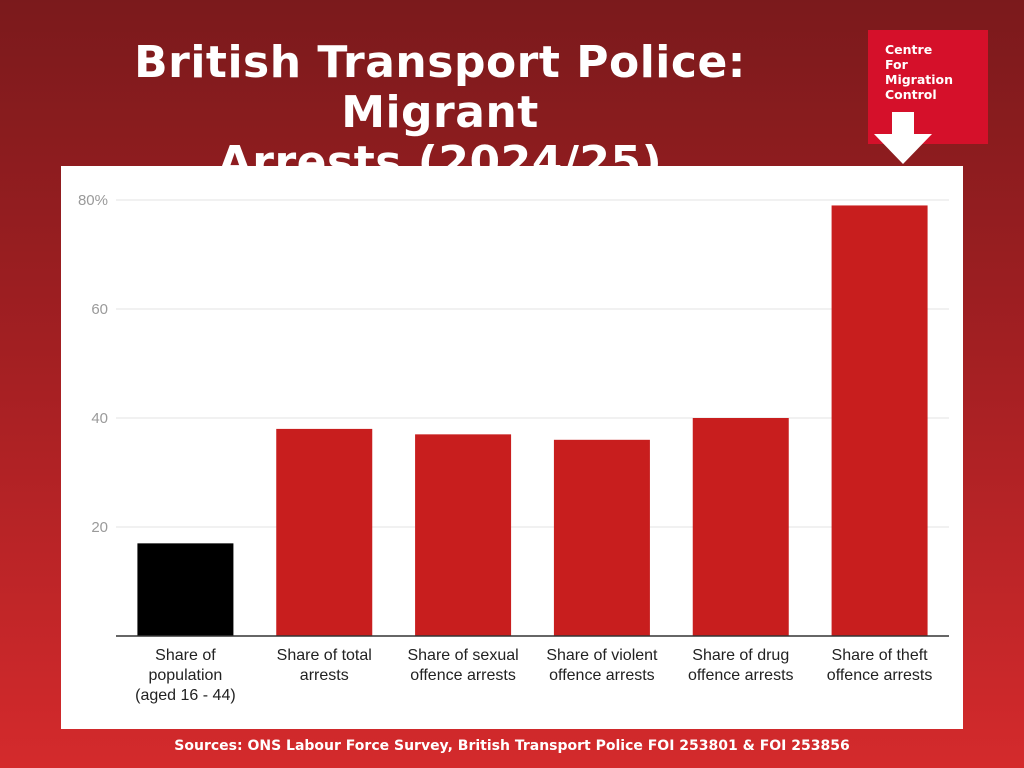 The image size is (1024, 768). What do you see at coordinates (93, 200) in the screenshot?
I see `y-tick-label: 80%` at bounding box center [93, 200].